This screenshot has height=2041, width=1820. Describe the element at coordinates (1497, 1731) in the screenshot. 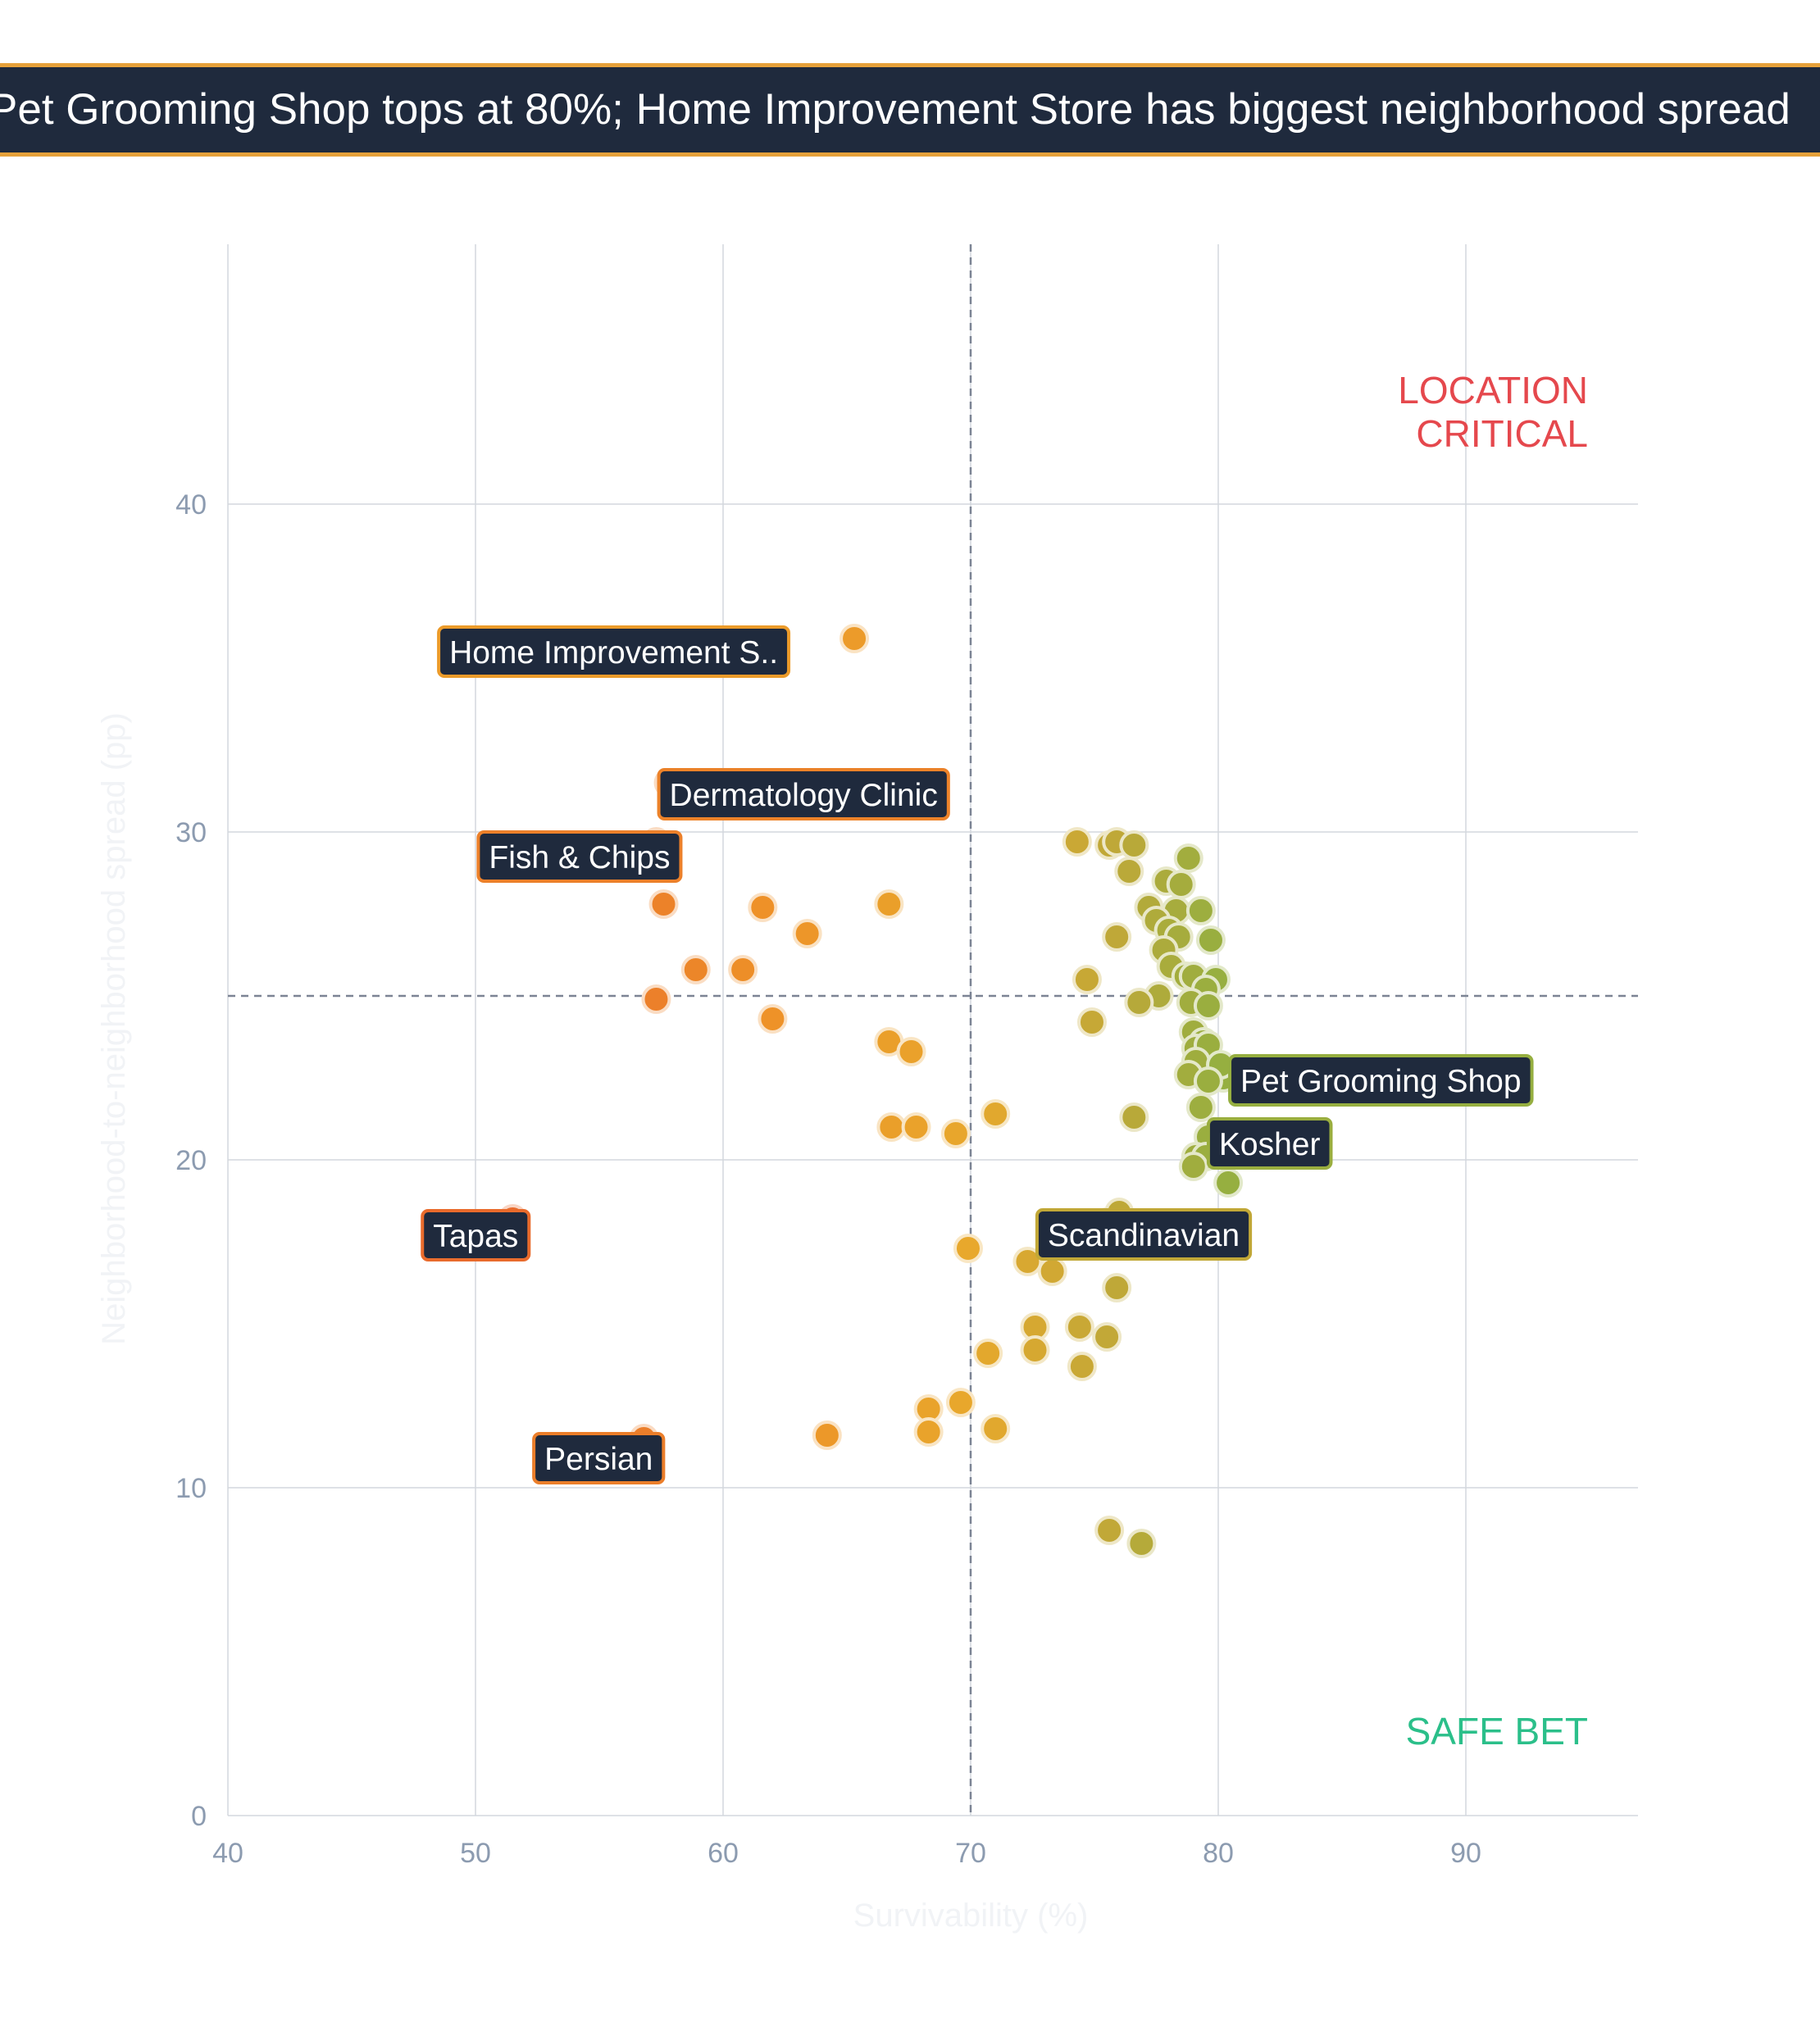

I see `safe-bet-label: SAFE BET` at that location.